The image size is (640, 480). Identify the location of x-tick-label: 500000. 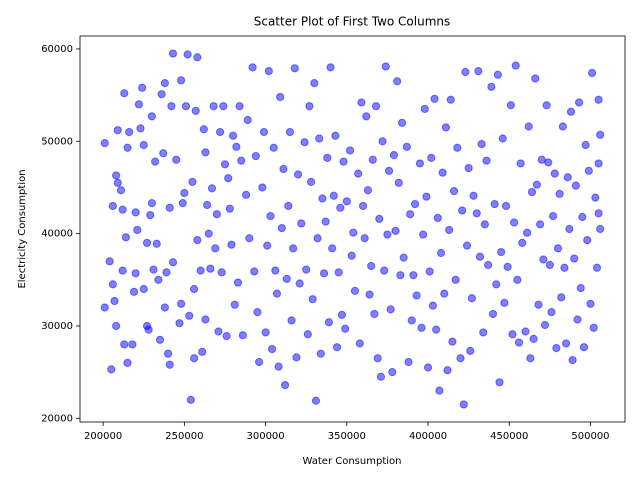
(590, 436).